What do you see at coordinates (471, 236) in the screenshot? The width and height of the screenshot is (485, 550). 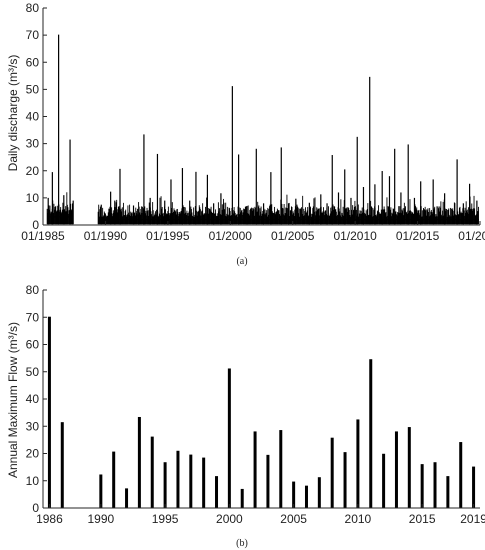 I see `panel-a-x-tick-label: 01/2020` at bounding box center [471, 236].